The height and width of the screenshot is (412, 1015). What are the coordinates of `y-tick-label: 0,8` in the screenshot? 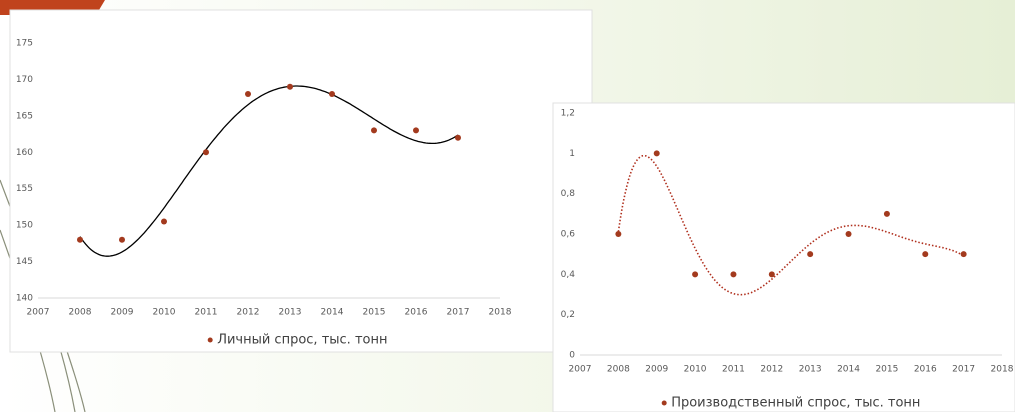 It's located at (568, 194).